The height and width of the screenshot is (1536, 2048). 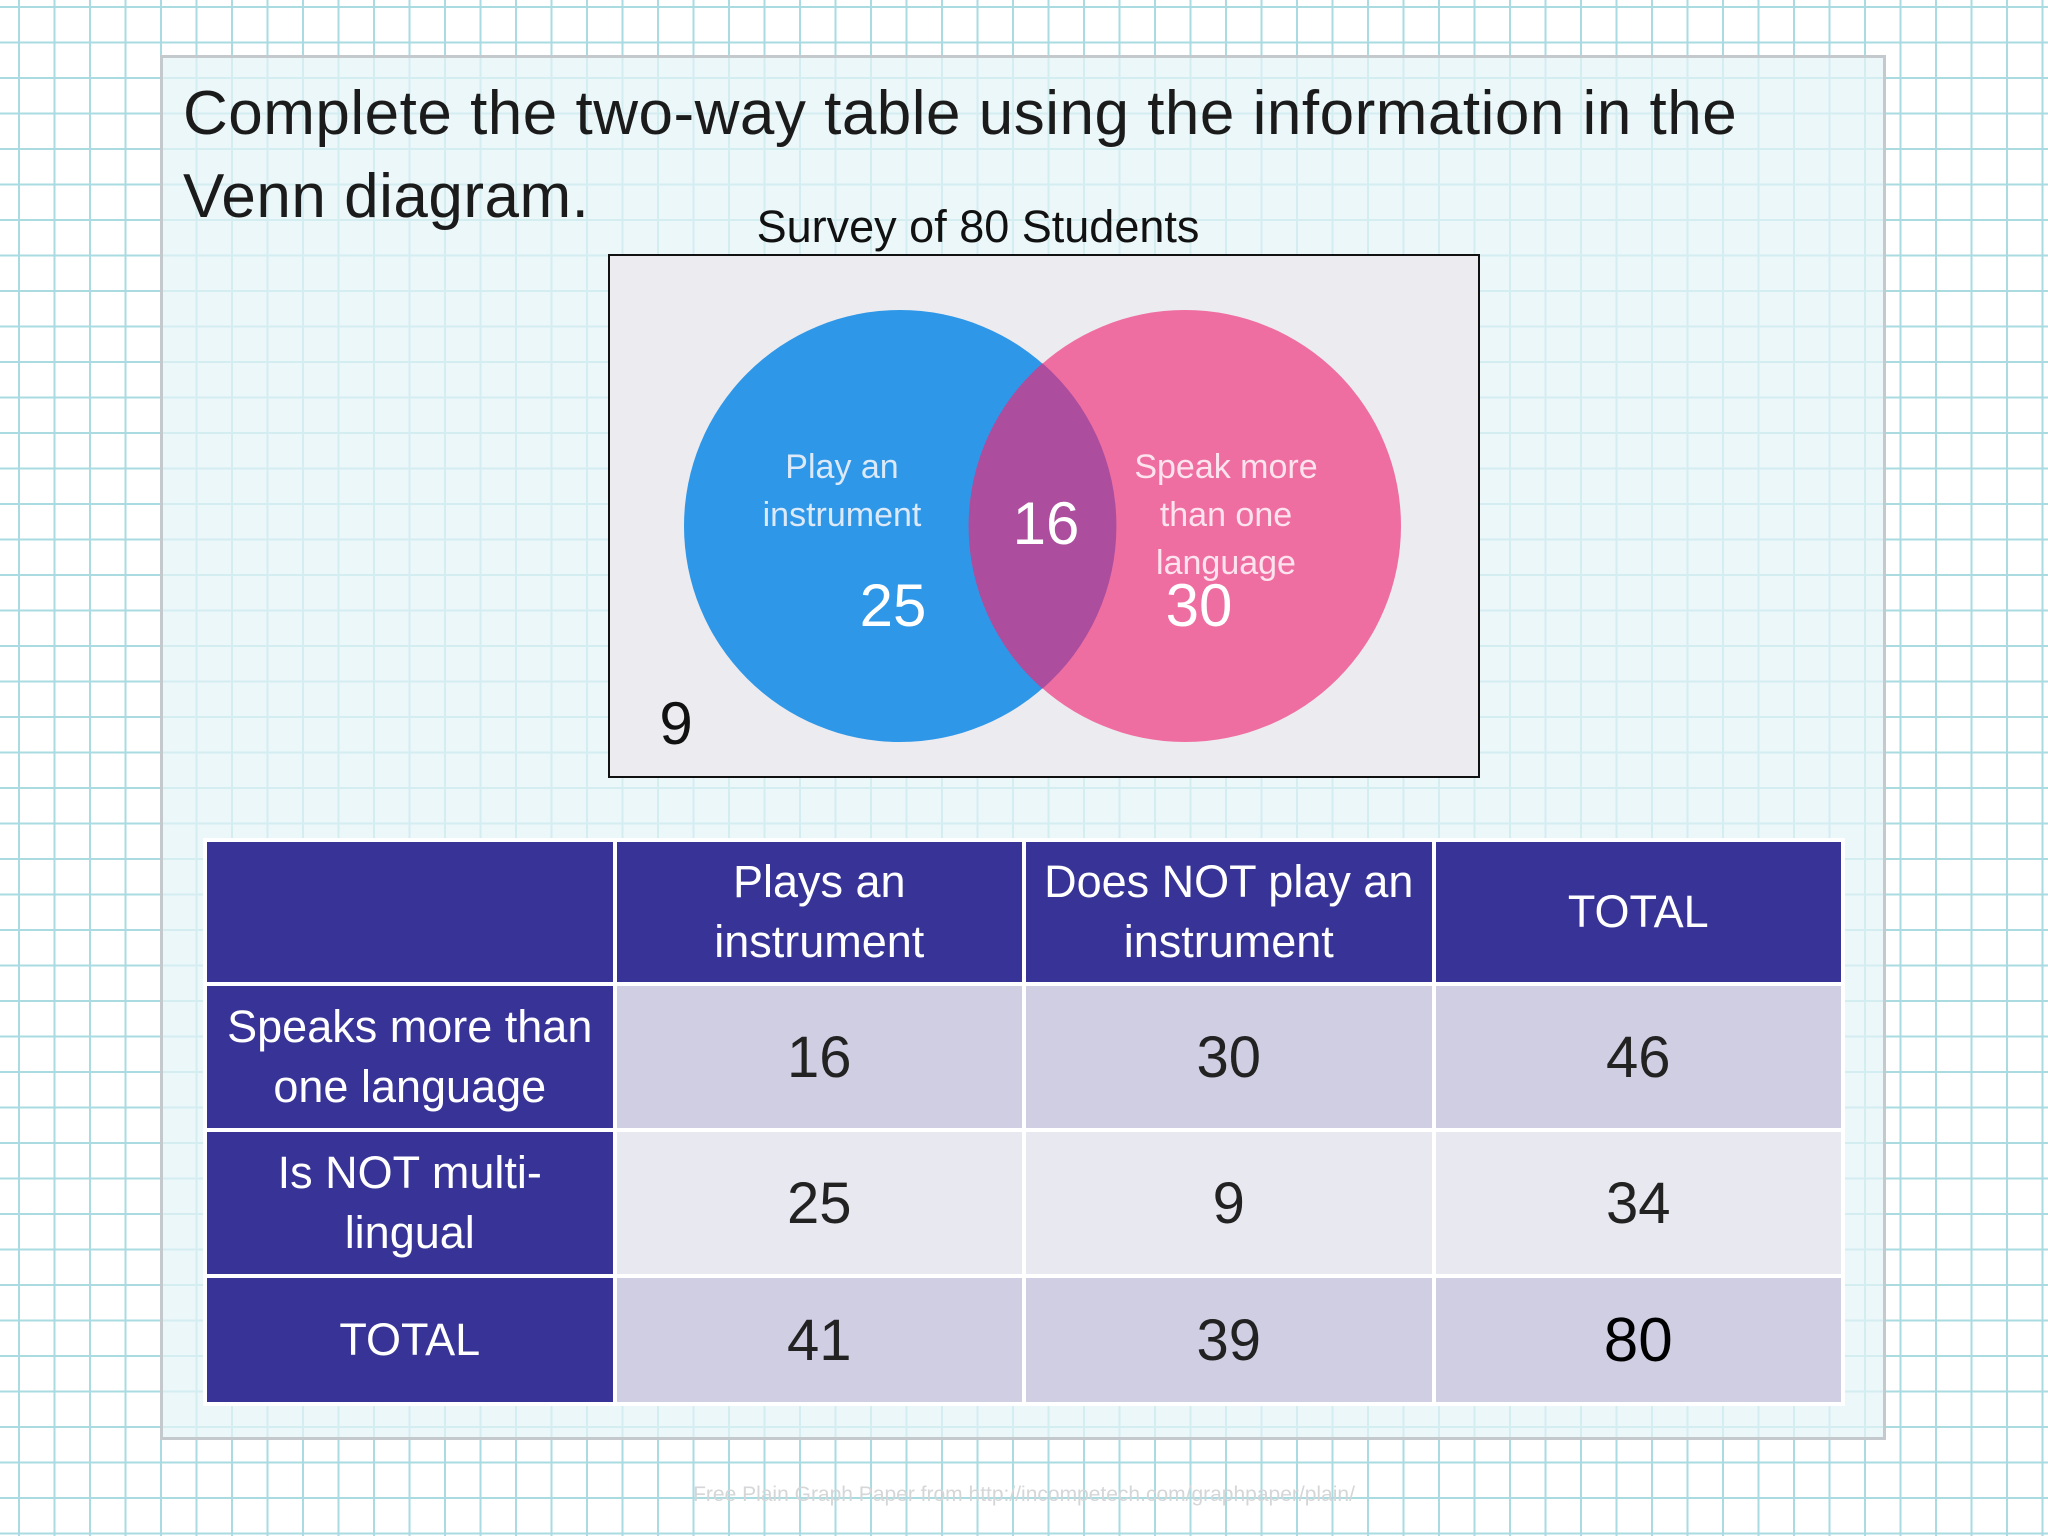 What do you see at coordinates (1226, 515) in the screenshot?
I see `set-b-label-line2: than one` at bounding box center [1226, 515].